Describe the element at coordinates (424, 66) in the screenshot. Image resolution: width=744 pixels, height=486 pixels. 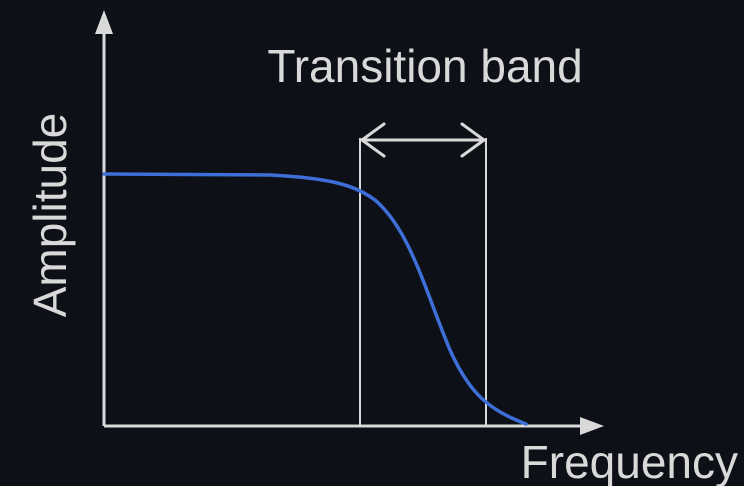
I see `band-label: Transition band` at that location.